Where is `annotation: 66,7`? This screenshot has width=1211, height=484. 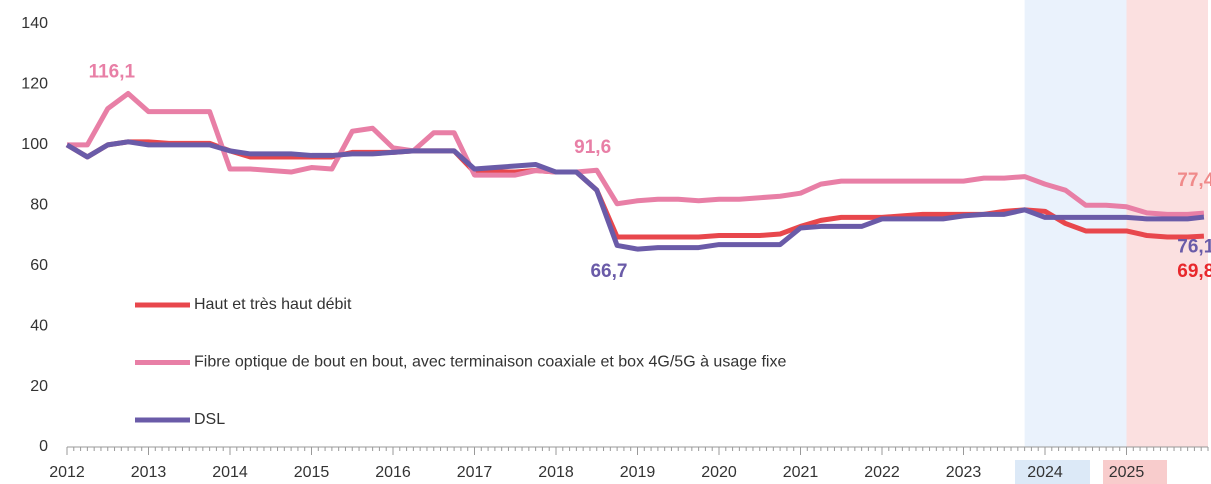 annotation: 66,7 is located at coordinates (608, 271).